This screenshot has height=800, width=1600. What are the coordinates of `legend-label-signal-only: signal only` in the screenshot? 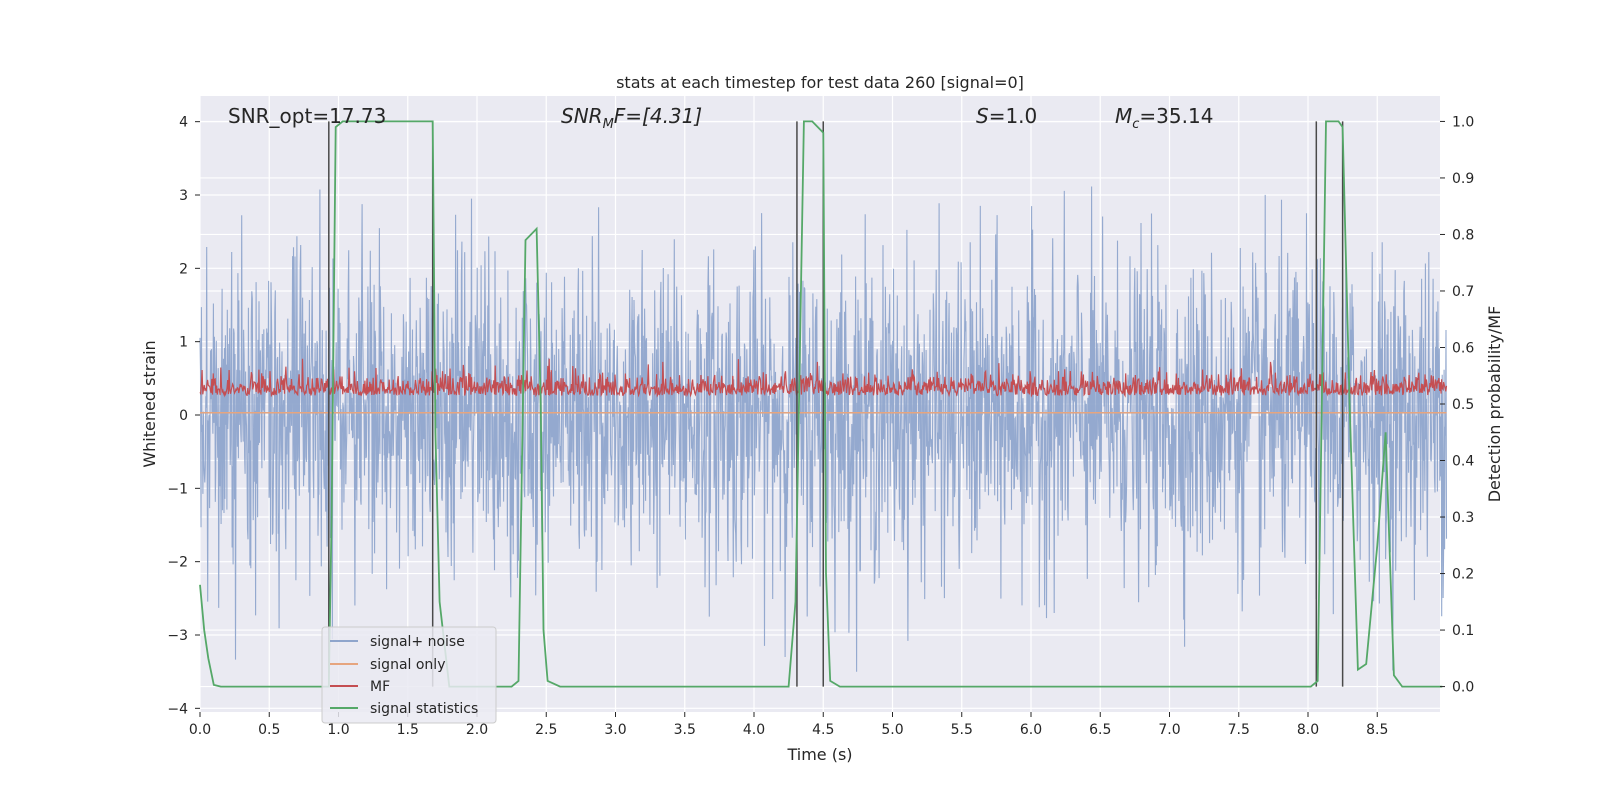 It's located at (407, 665).